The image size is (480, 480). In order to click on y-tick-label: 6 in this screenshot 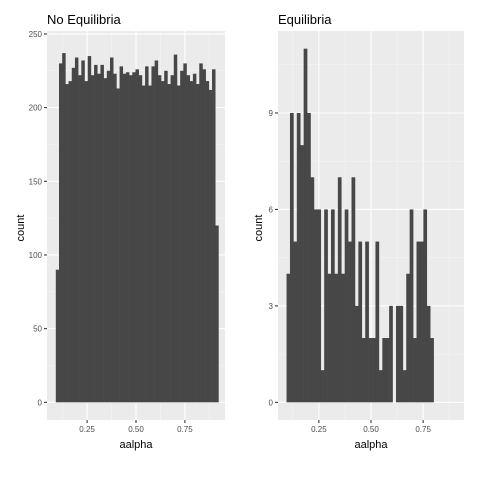, I will do `click(271, 209)`.